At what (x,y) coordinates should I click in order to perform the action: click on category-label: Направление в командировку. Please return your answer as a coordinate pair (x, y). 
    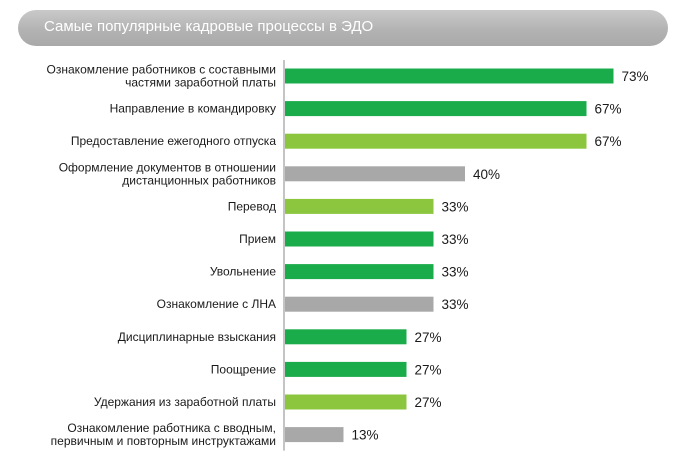
    Looking at the image, I should click on (193, 109).